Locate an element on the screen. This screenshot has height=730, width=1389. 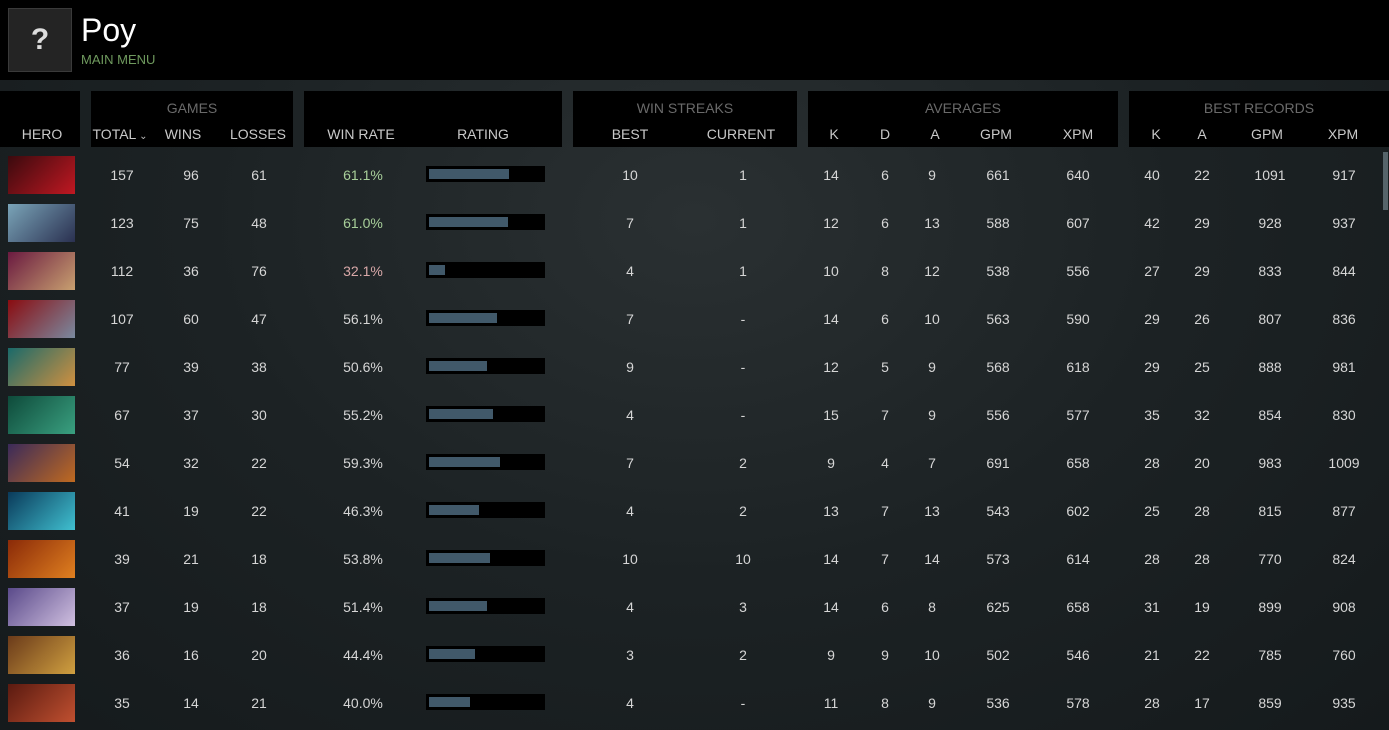
cell-total: 67 is located at coordinates (122, 415).